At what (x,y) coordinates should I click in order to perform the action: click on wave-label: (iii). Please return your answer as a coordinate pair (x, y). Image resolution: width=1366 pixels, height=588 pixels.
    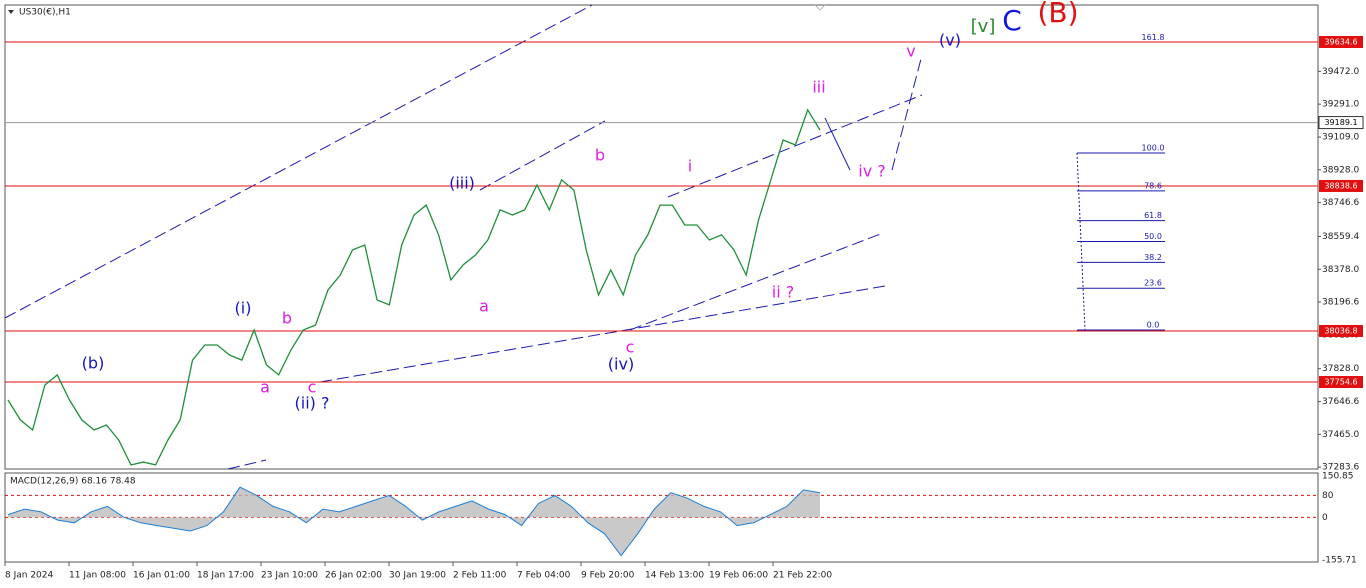
    Looking at the image, I should click on (462, 183).